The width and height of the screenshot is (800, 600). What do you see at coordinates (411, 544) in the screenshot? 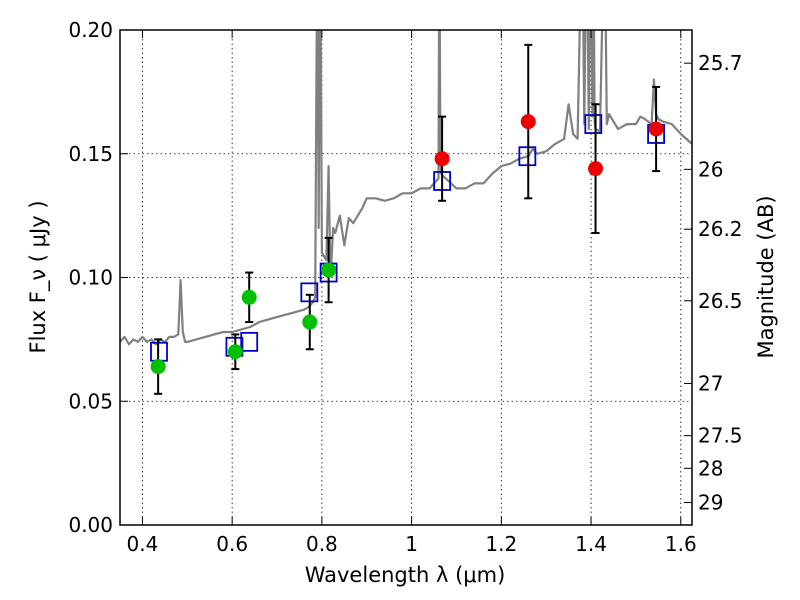
I see `x-tick-label: 1` at bounding box center [411, 544].